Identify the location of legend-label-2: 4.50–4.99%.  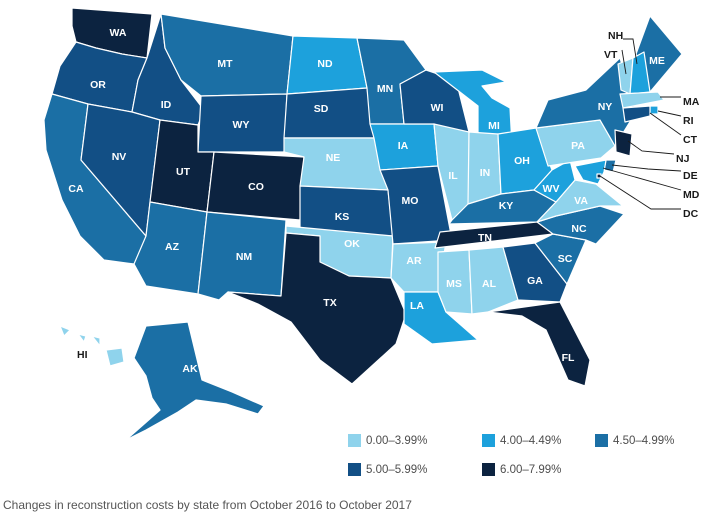
(644, 440).